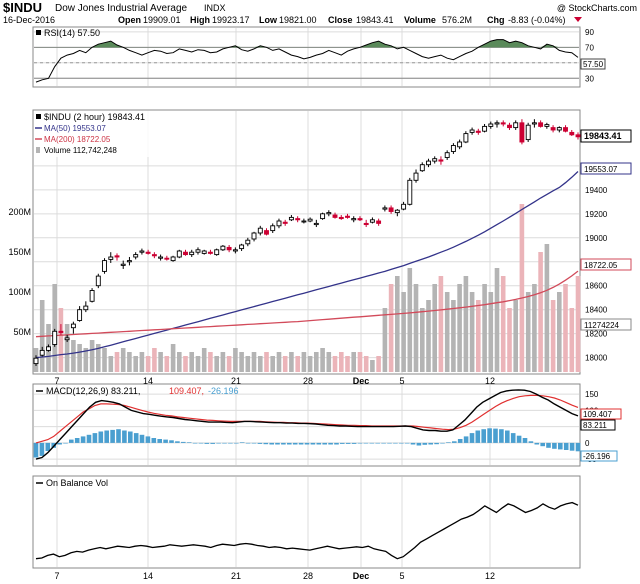 The height and width of the screenshot is (584, 640). What do you see at coordinates (274, 381) in the screenshot?
I see `x-axis-top: 7 14 21 28 Dec 5 12` at bounding box center [274, 381].